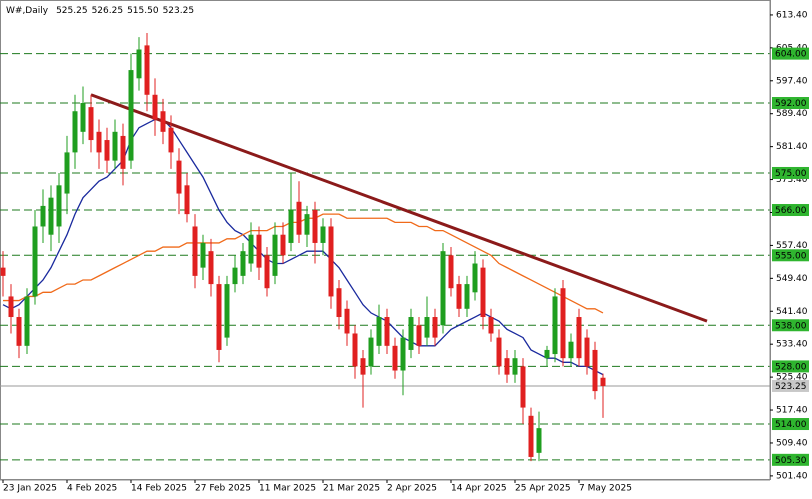  Describe the element at coordinates (303, 263) in the screenshot. I see `moving-average` at that location.